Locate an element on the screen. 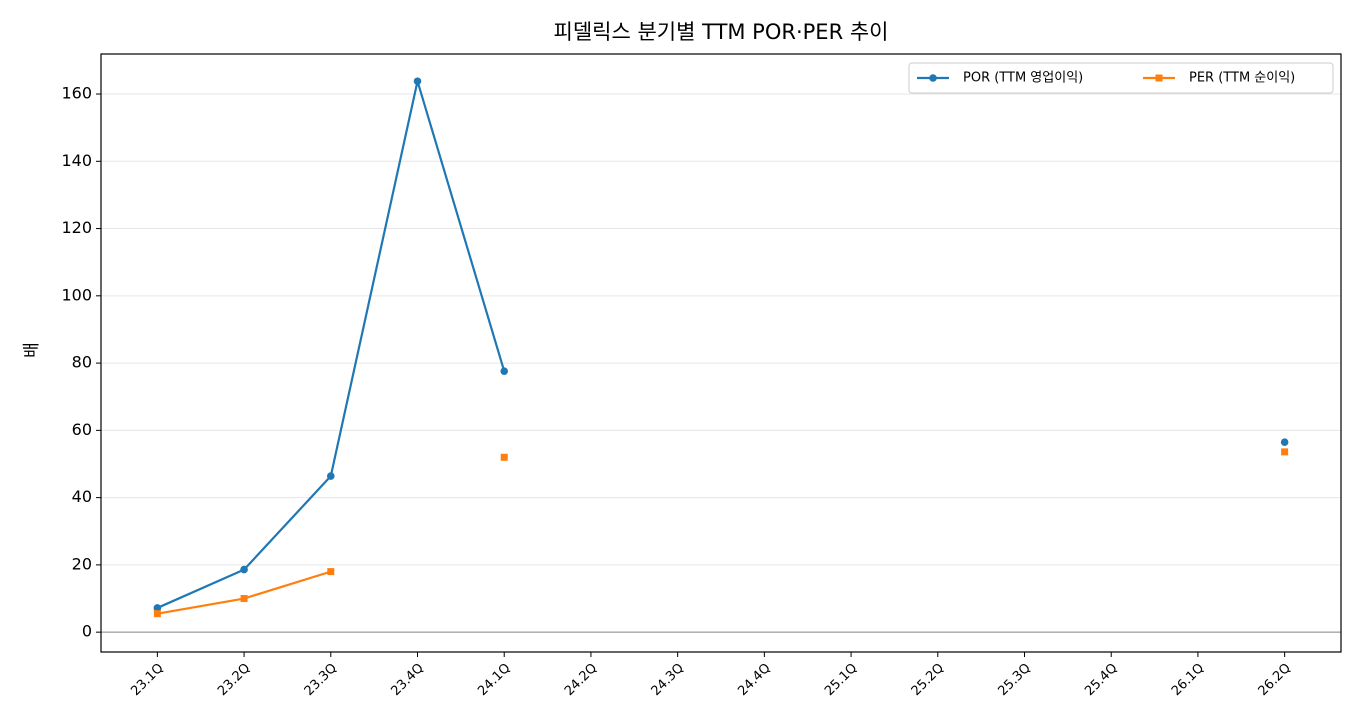 This screenshot has width=1365, height=724. y-tick-label: 20 is located at coordinates (82, 563).